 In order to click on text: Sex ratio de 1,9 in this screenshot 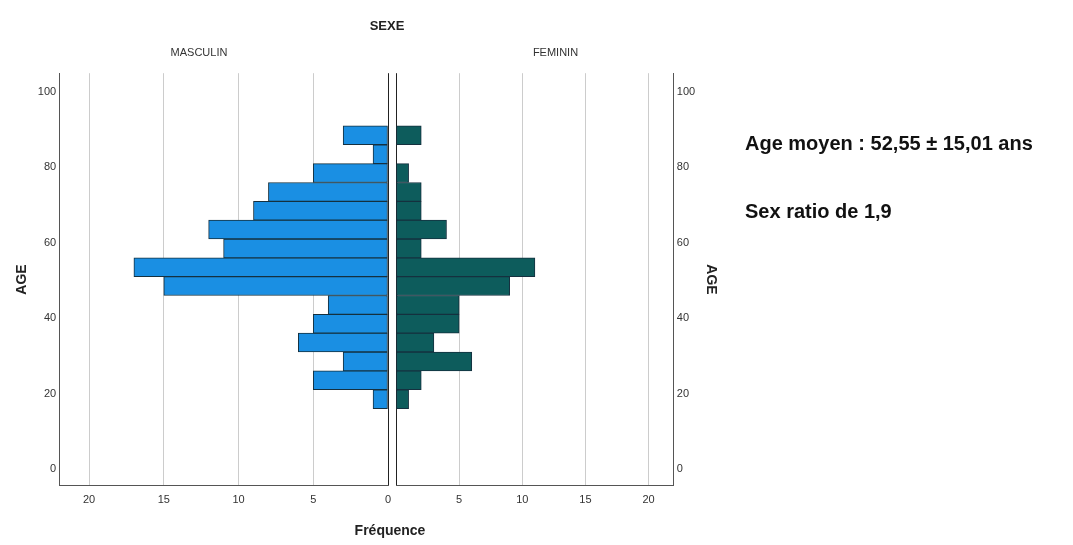, I will do `click(818, 211)`.